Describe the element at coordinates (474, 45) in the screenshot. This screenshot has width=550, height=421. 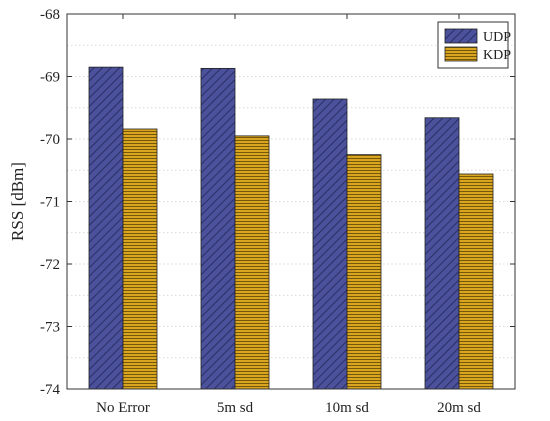
I see `legend: UDP KDP` at that location.